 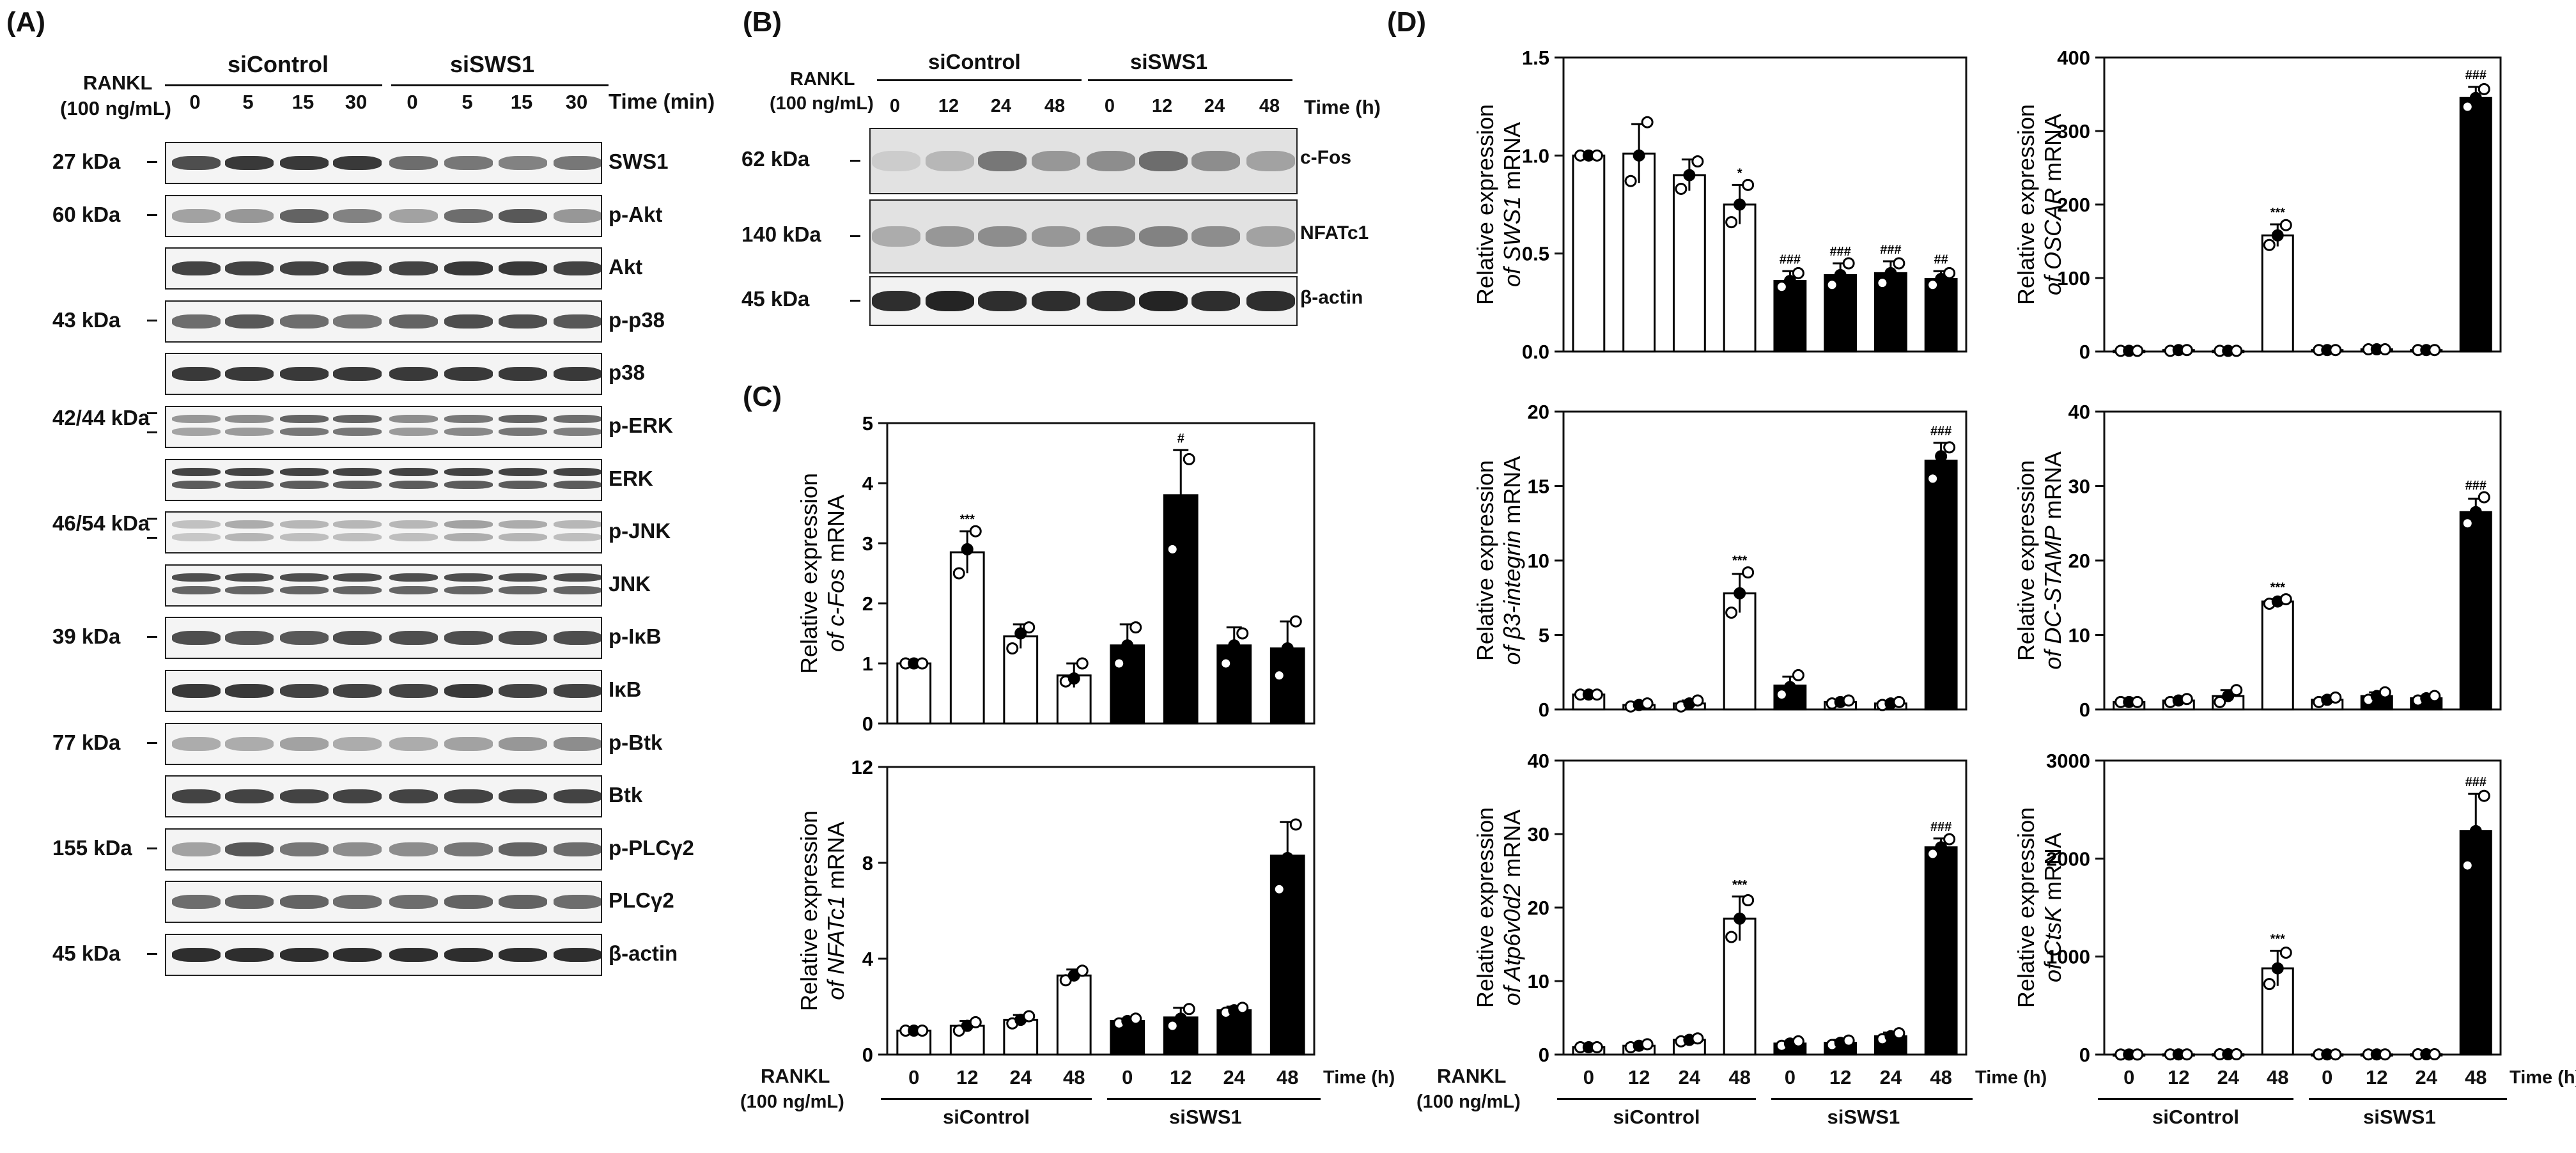 What do you see at coordinates (868, 959) in the screenshot?
I see `y-tick-label: 4` at bounding box center [868, 959].